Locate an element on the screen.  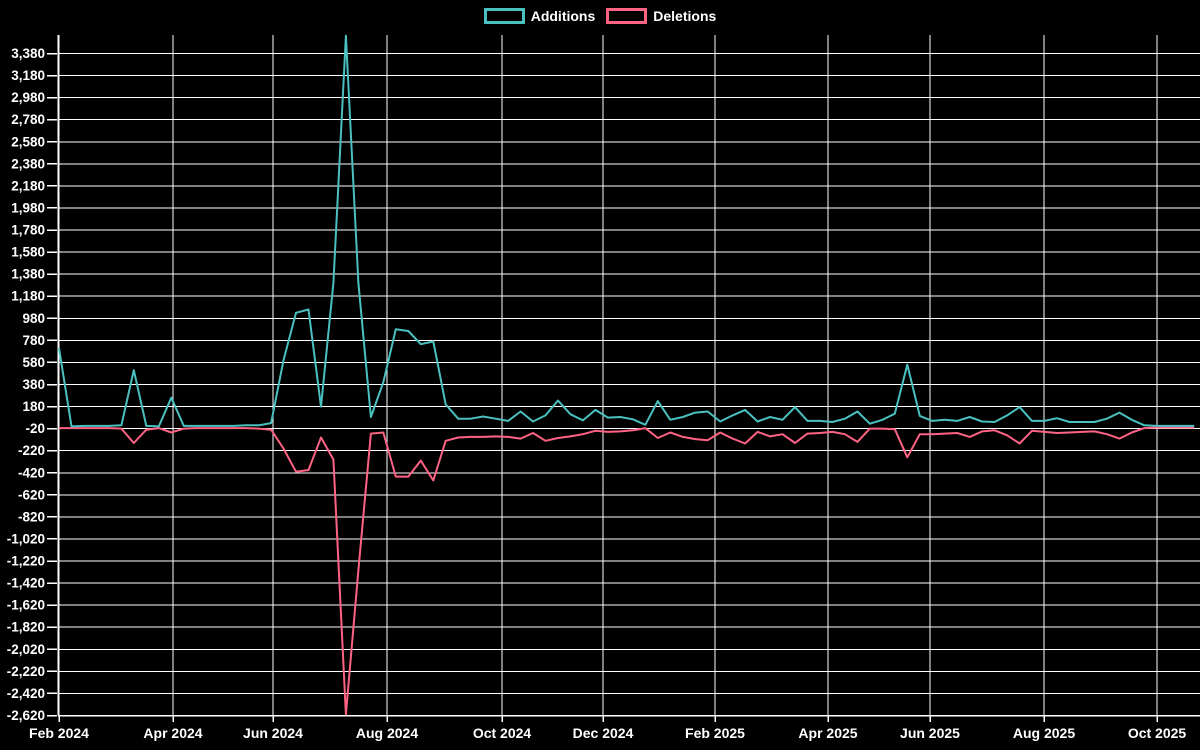
y-tick-label: 1,580 is located at coordinates (28, 252).